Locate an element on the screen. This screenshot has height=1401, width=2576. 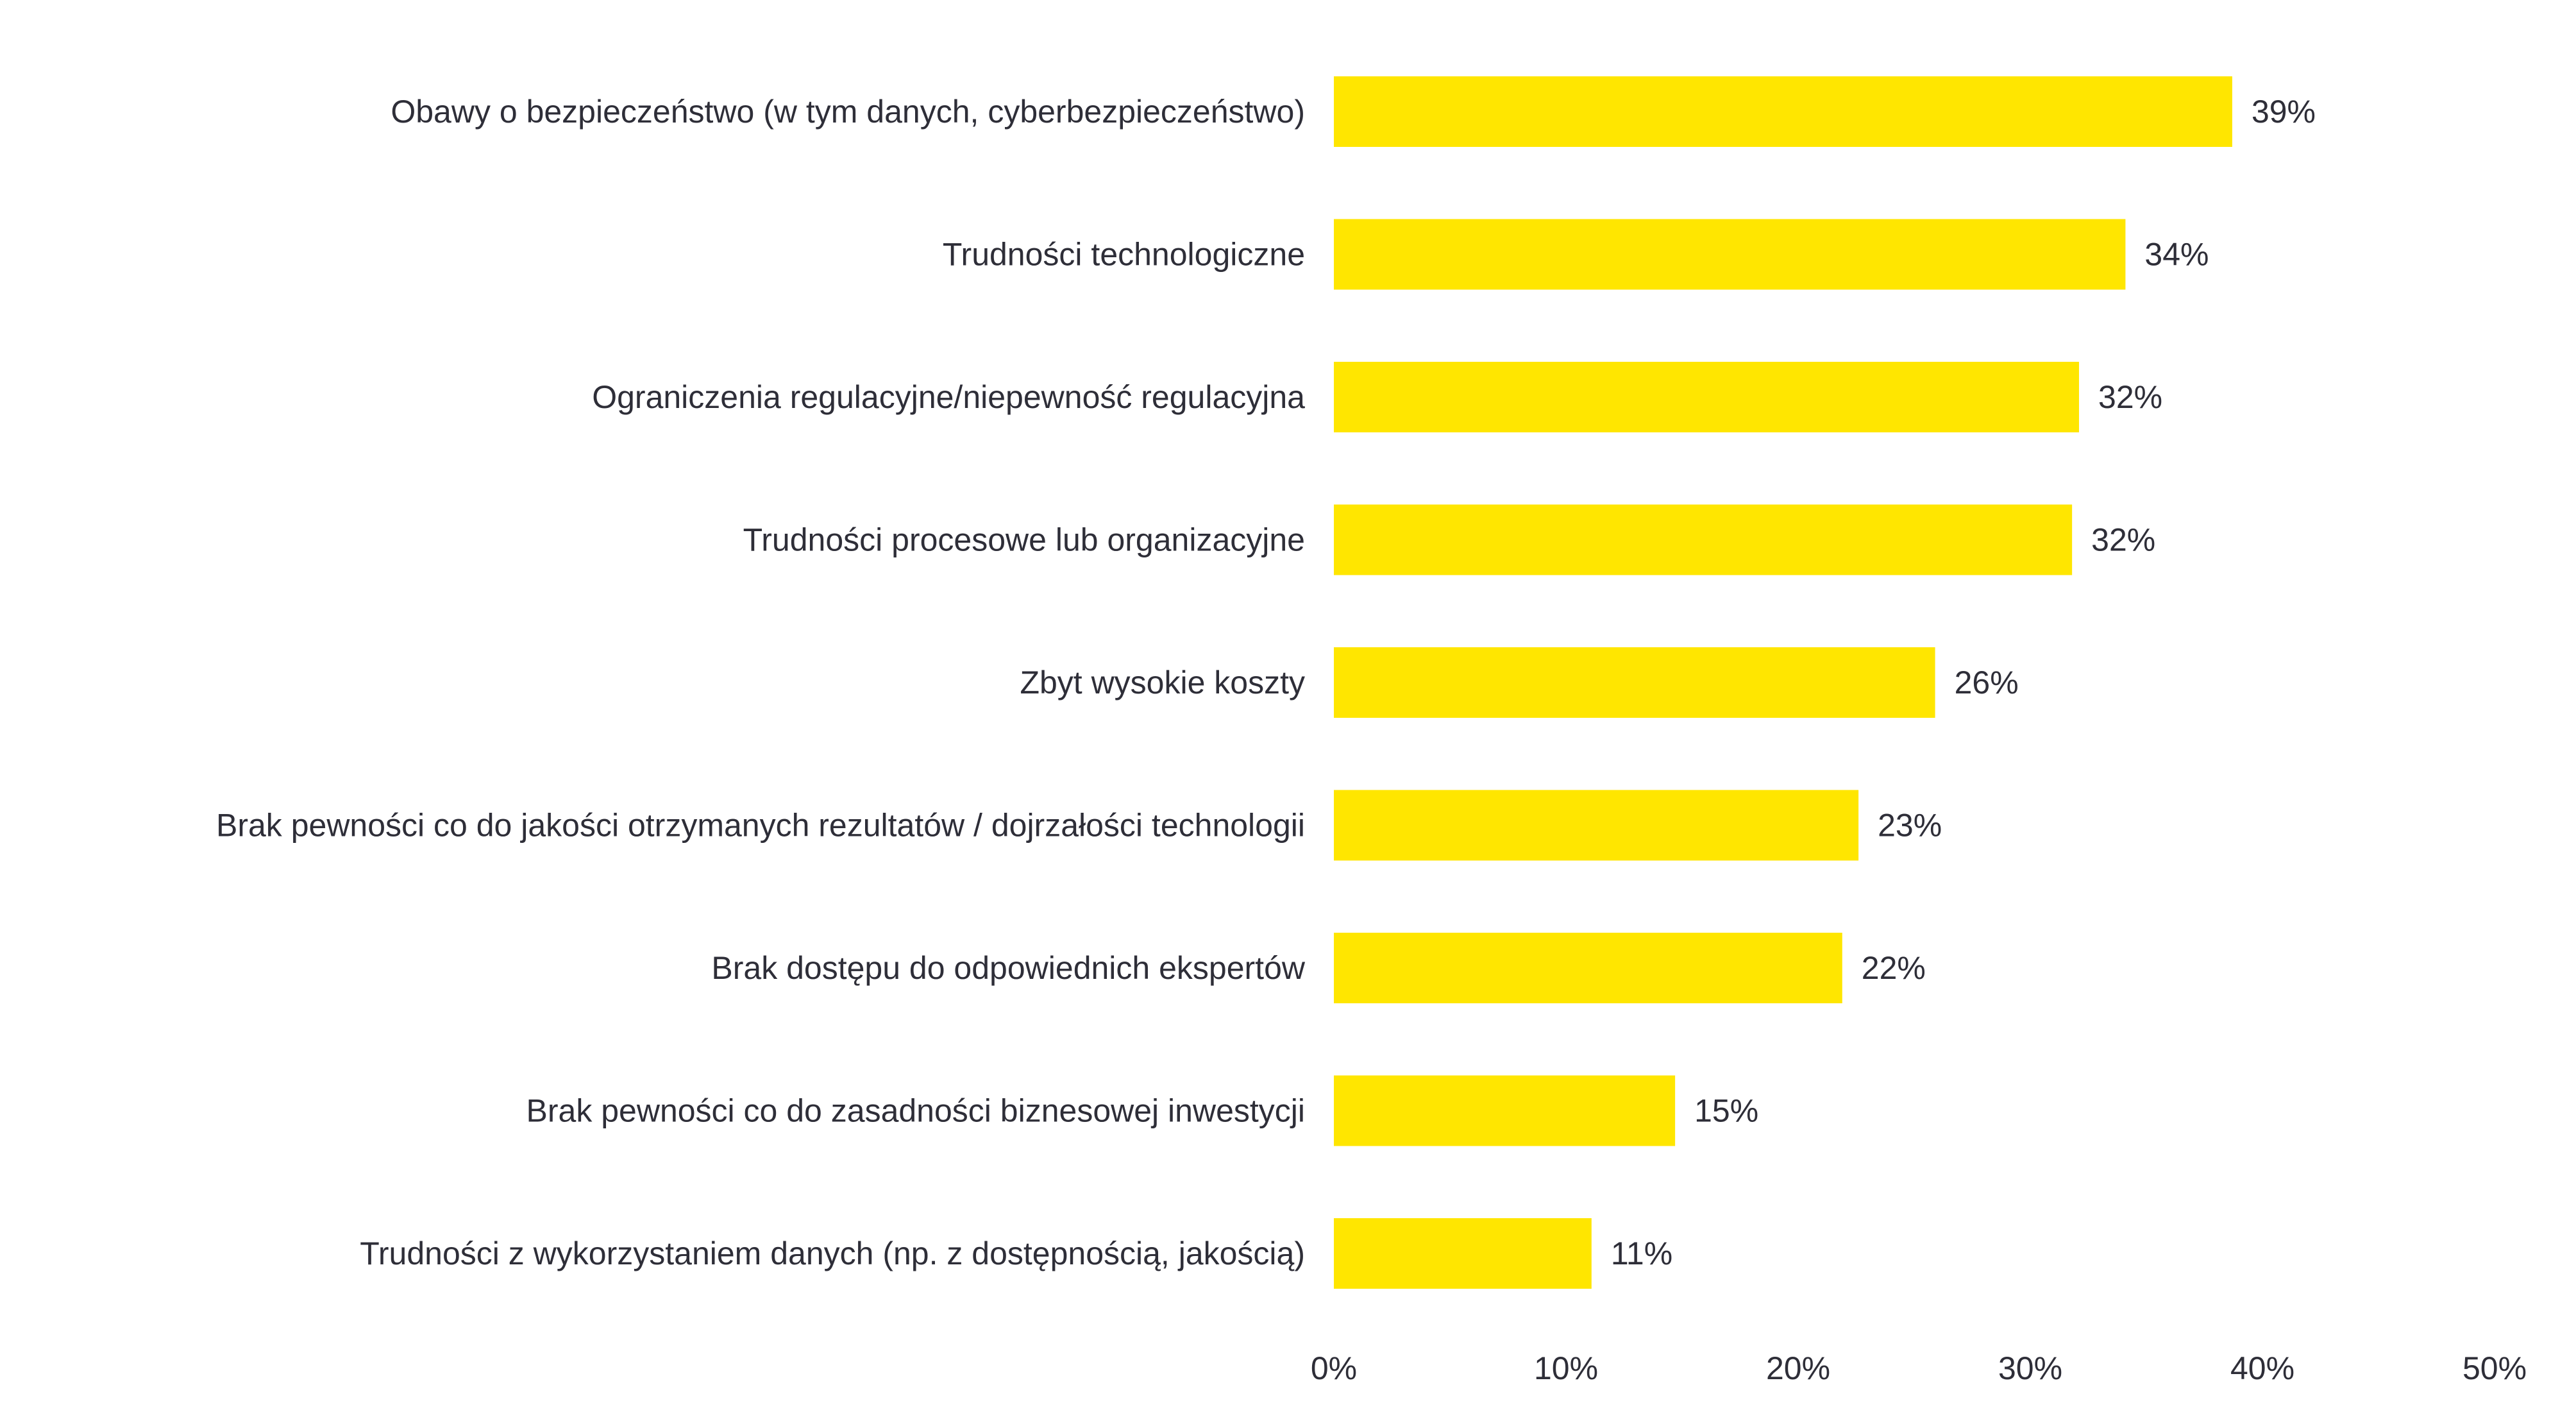
category-label: Trudności technologiczne is located at coordinates (1124, 255).